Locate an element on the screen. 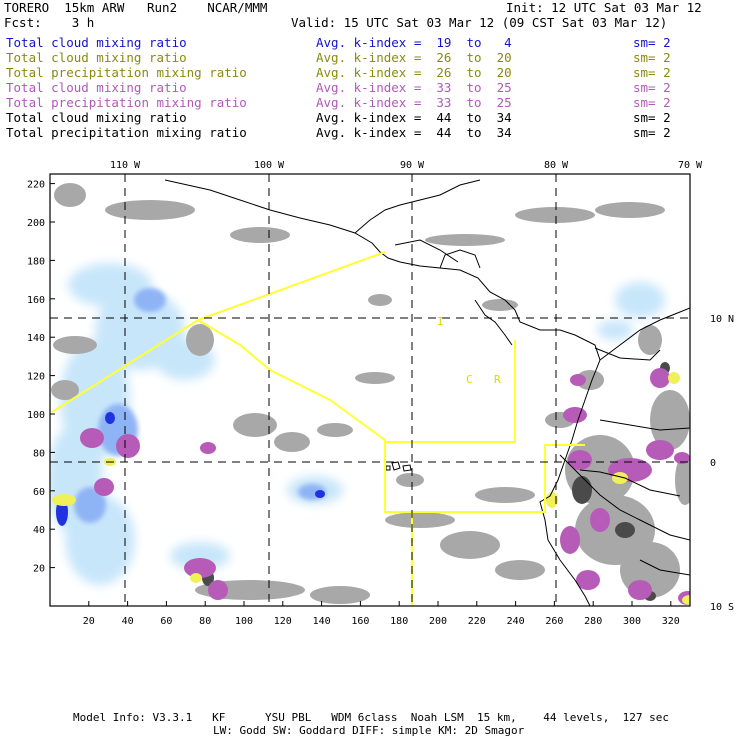 This screenshot has height=740, width=740. y-tick-label: 60 is located at coordinates (39, 492).